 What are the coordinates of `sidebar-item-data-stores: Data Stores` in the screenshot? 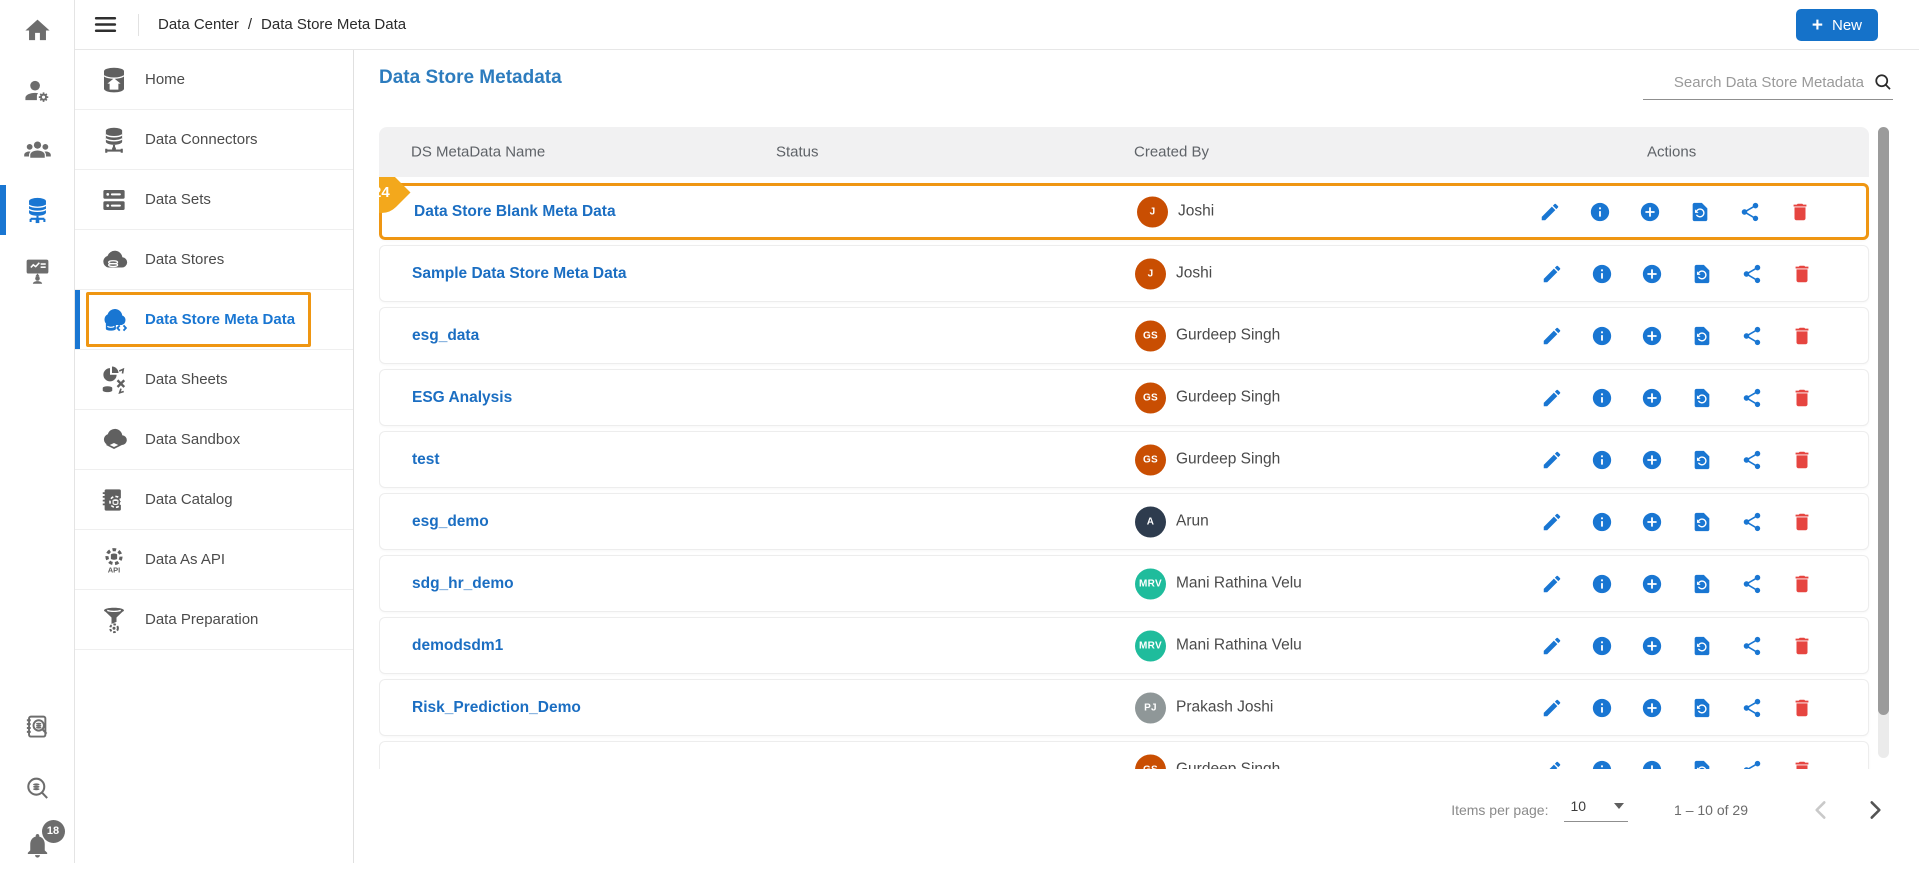 It's located at (214, 260).